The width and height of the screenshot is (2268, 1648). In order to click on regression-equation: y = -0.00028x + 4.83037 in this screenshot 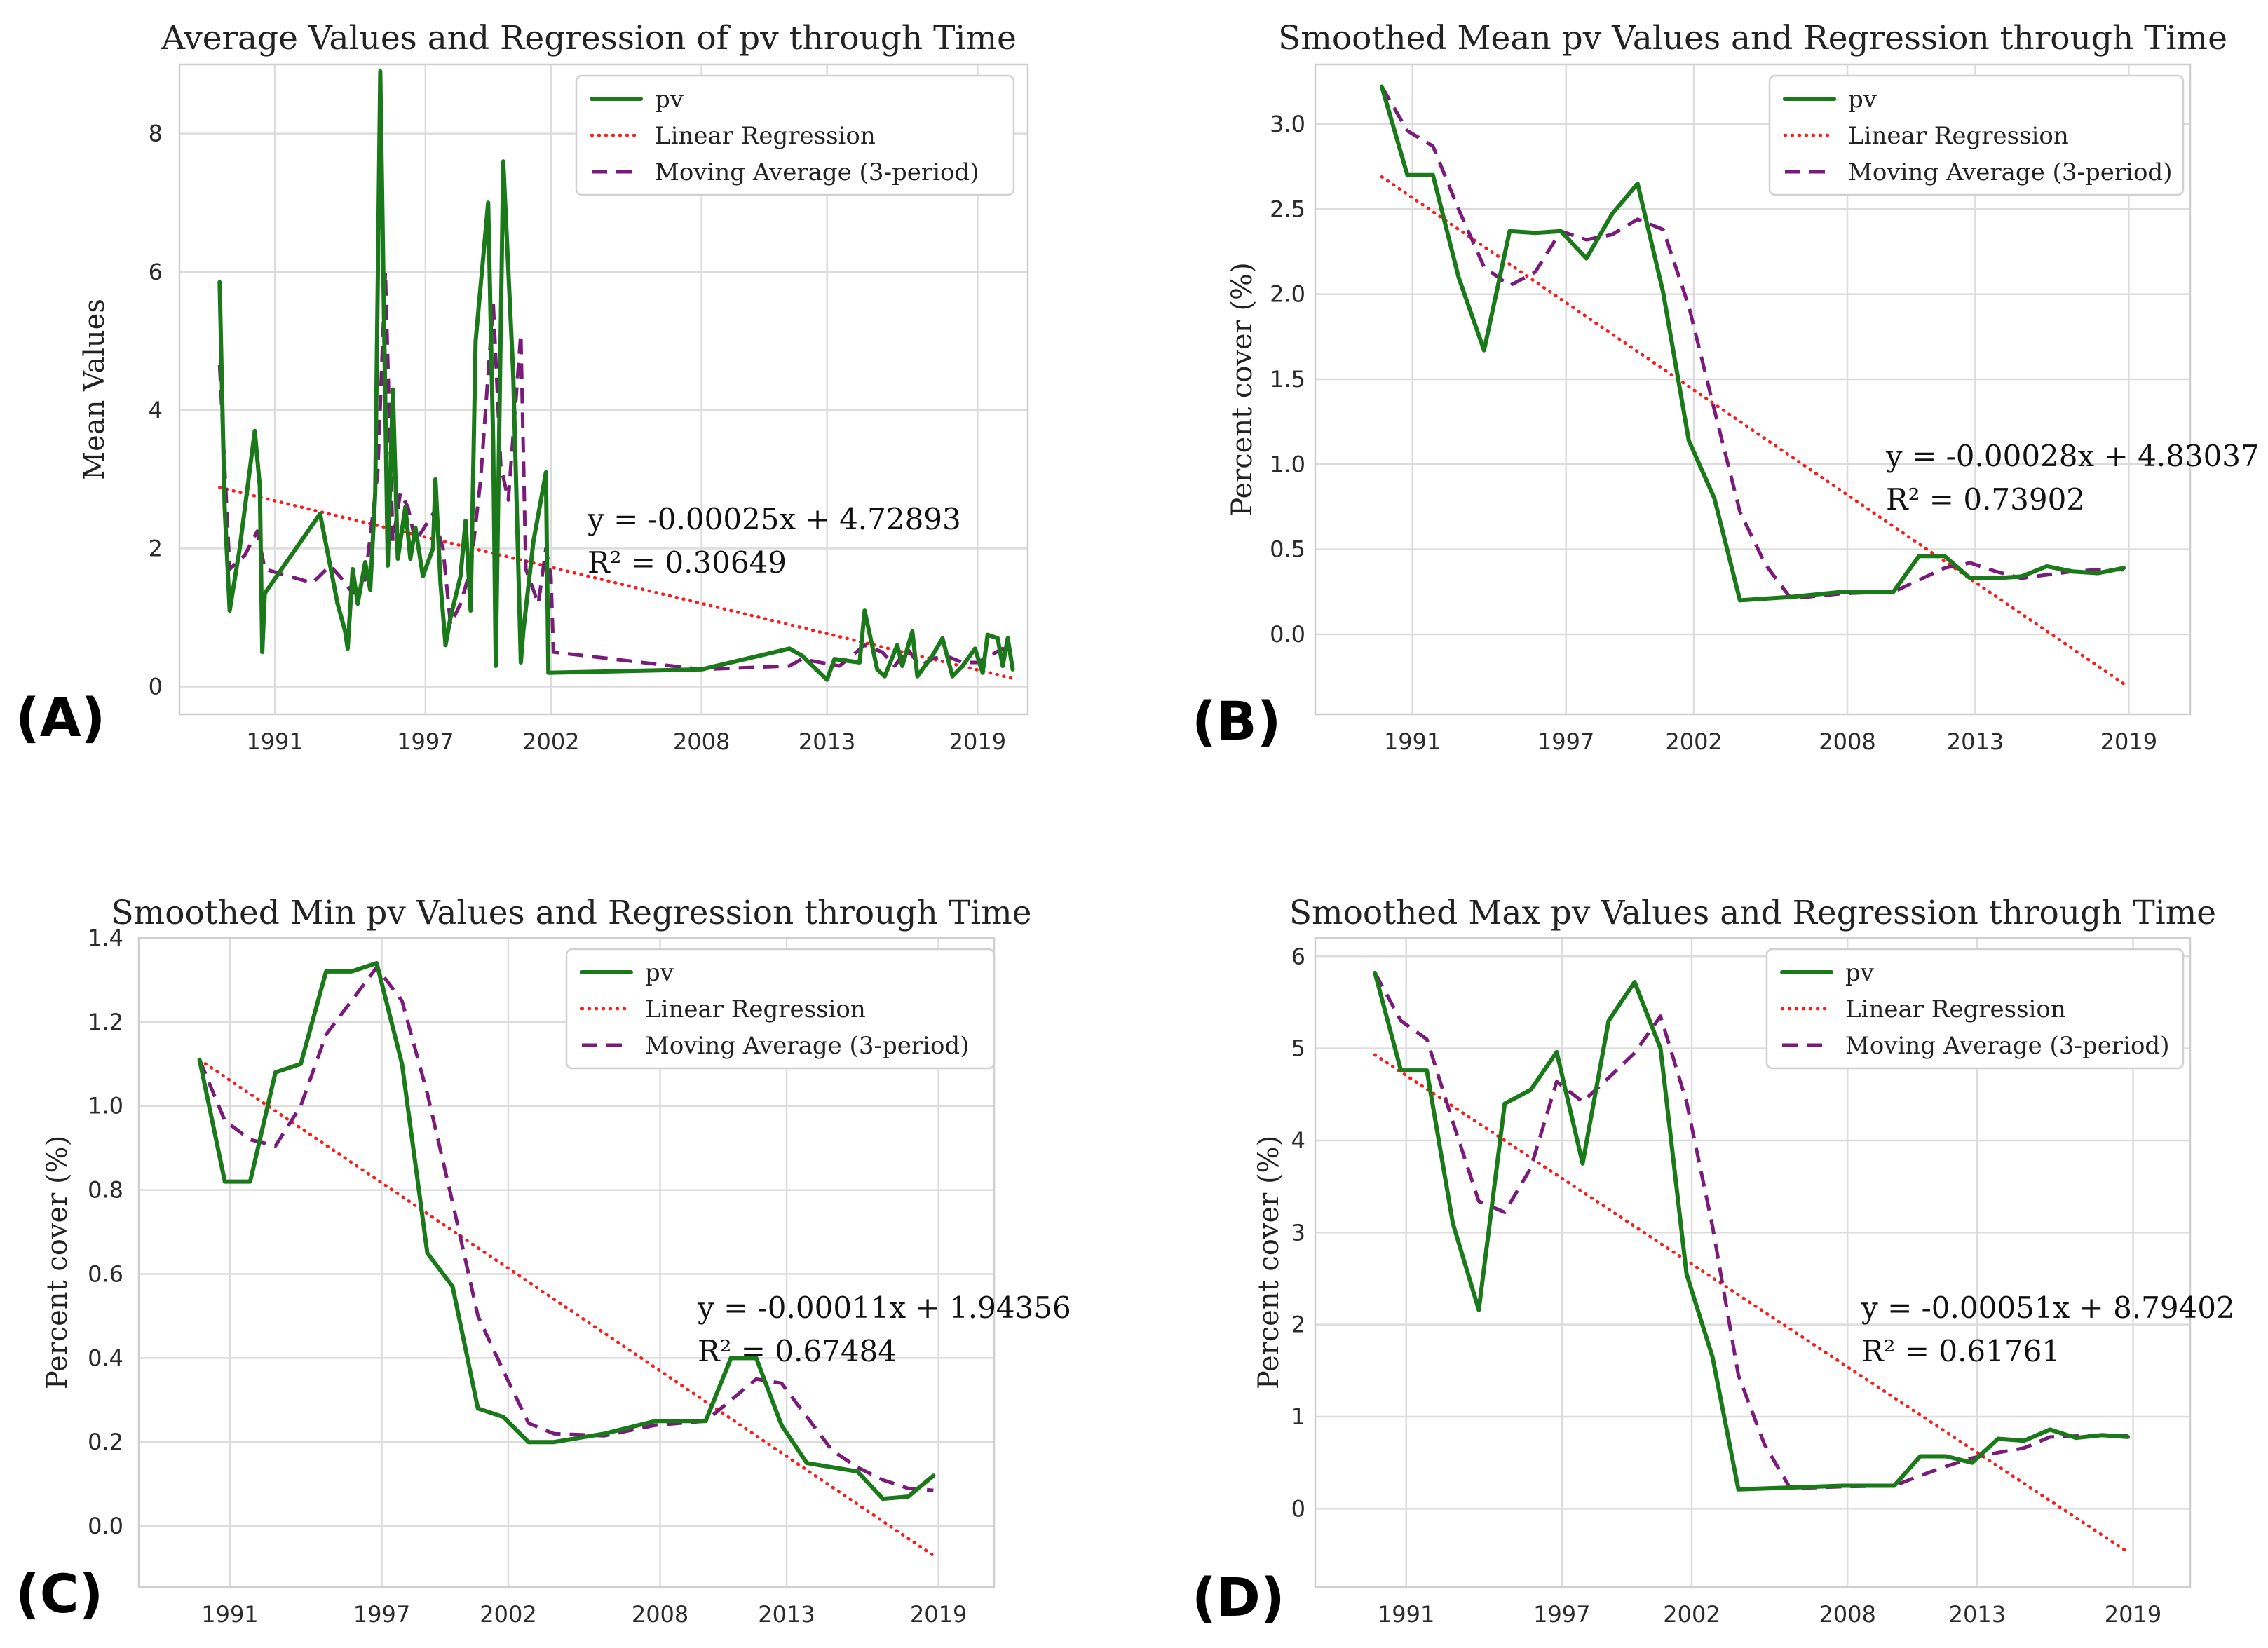, I will do `click(2072, 456)`.